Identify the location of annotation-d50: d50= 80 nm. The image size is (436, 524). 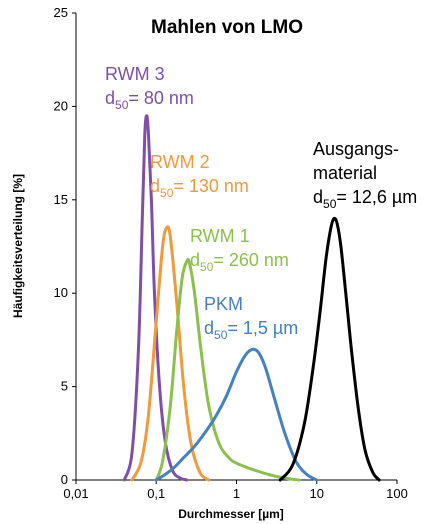
(149, 100).